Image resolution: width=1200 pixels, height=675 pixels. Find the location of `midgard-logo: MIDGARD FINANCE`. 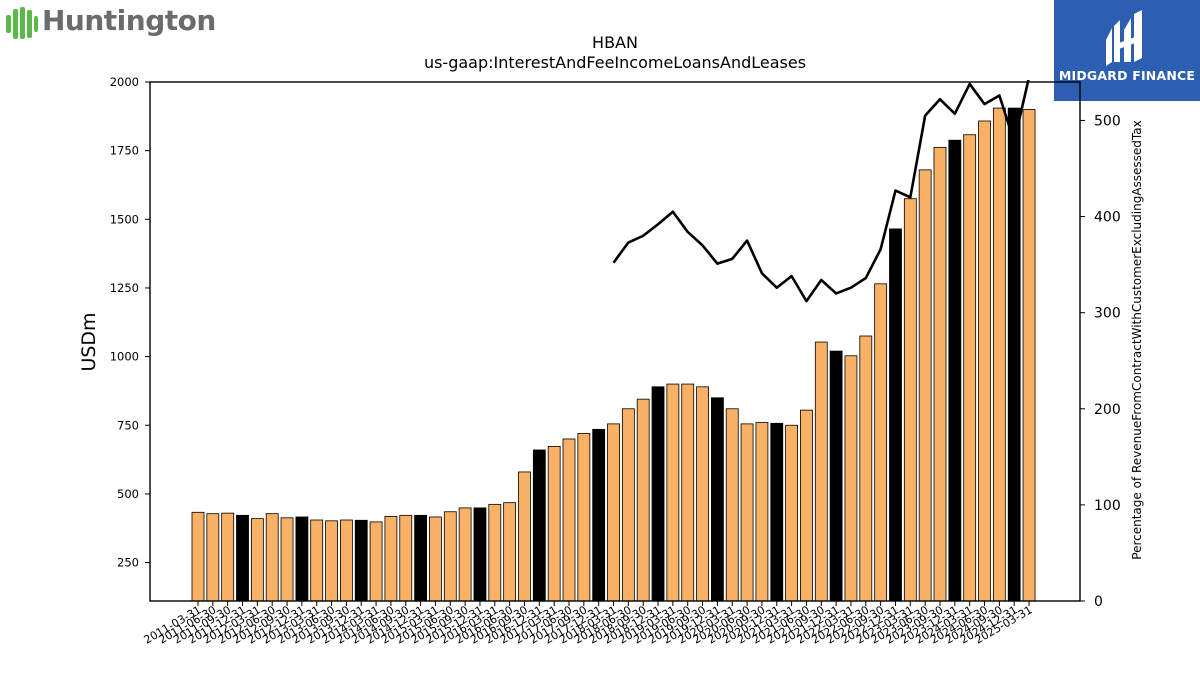

midgard-logo: MIDGARD FINANCE is located at coordinates (1127, 50).